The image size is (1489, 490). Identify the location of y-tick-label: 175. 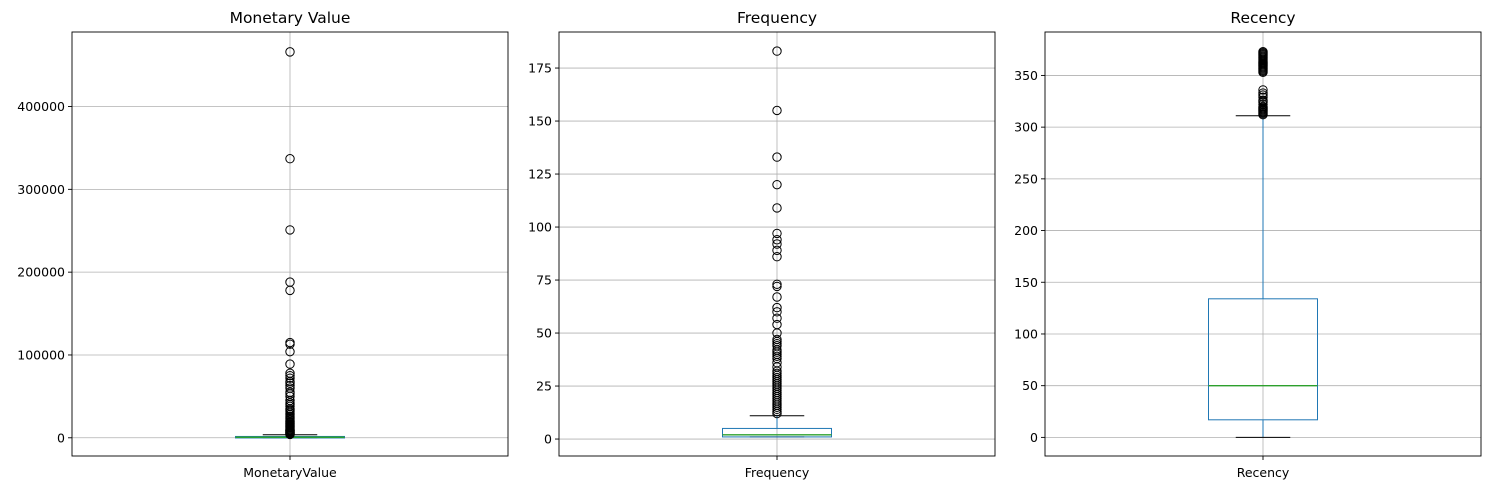
(540, 68).